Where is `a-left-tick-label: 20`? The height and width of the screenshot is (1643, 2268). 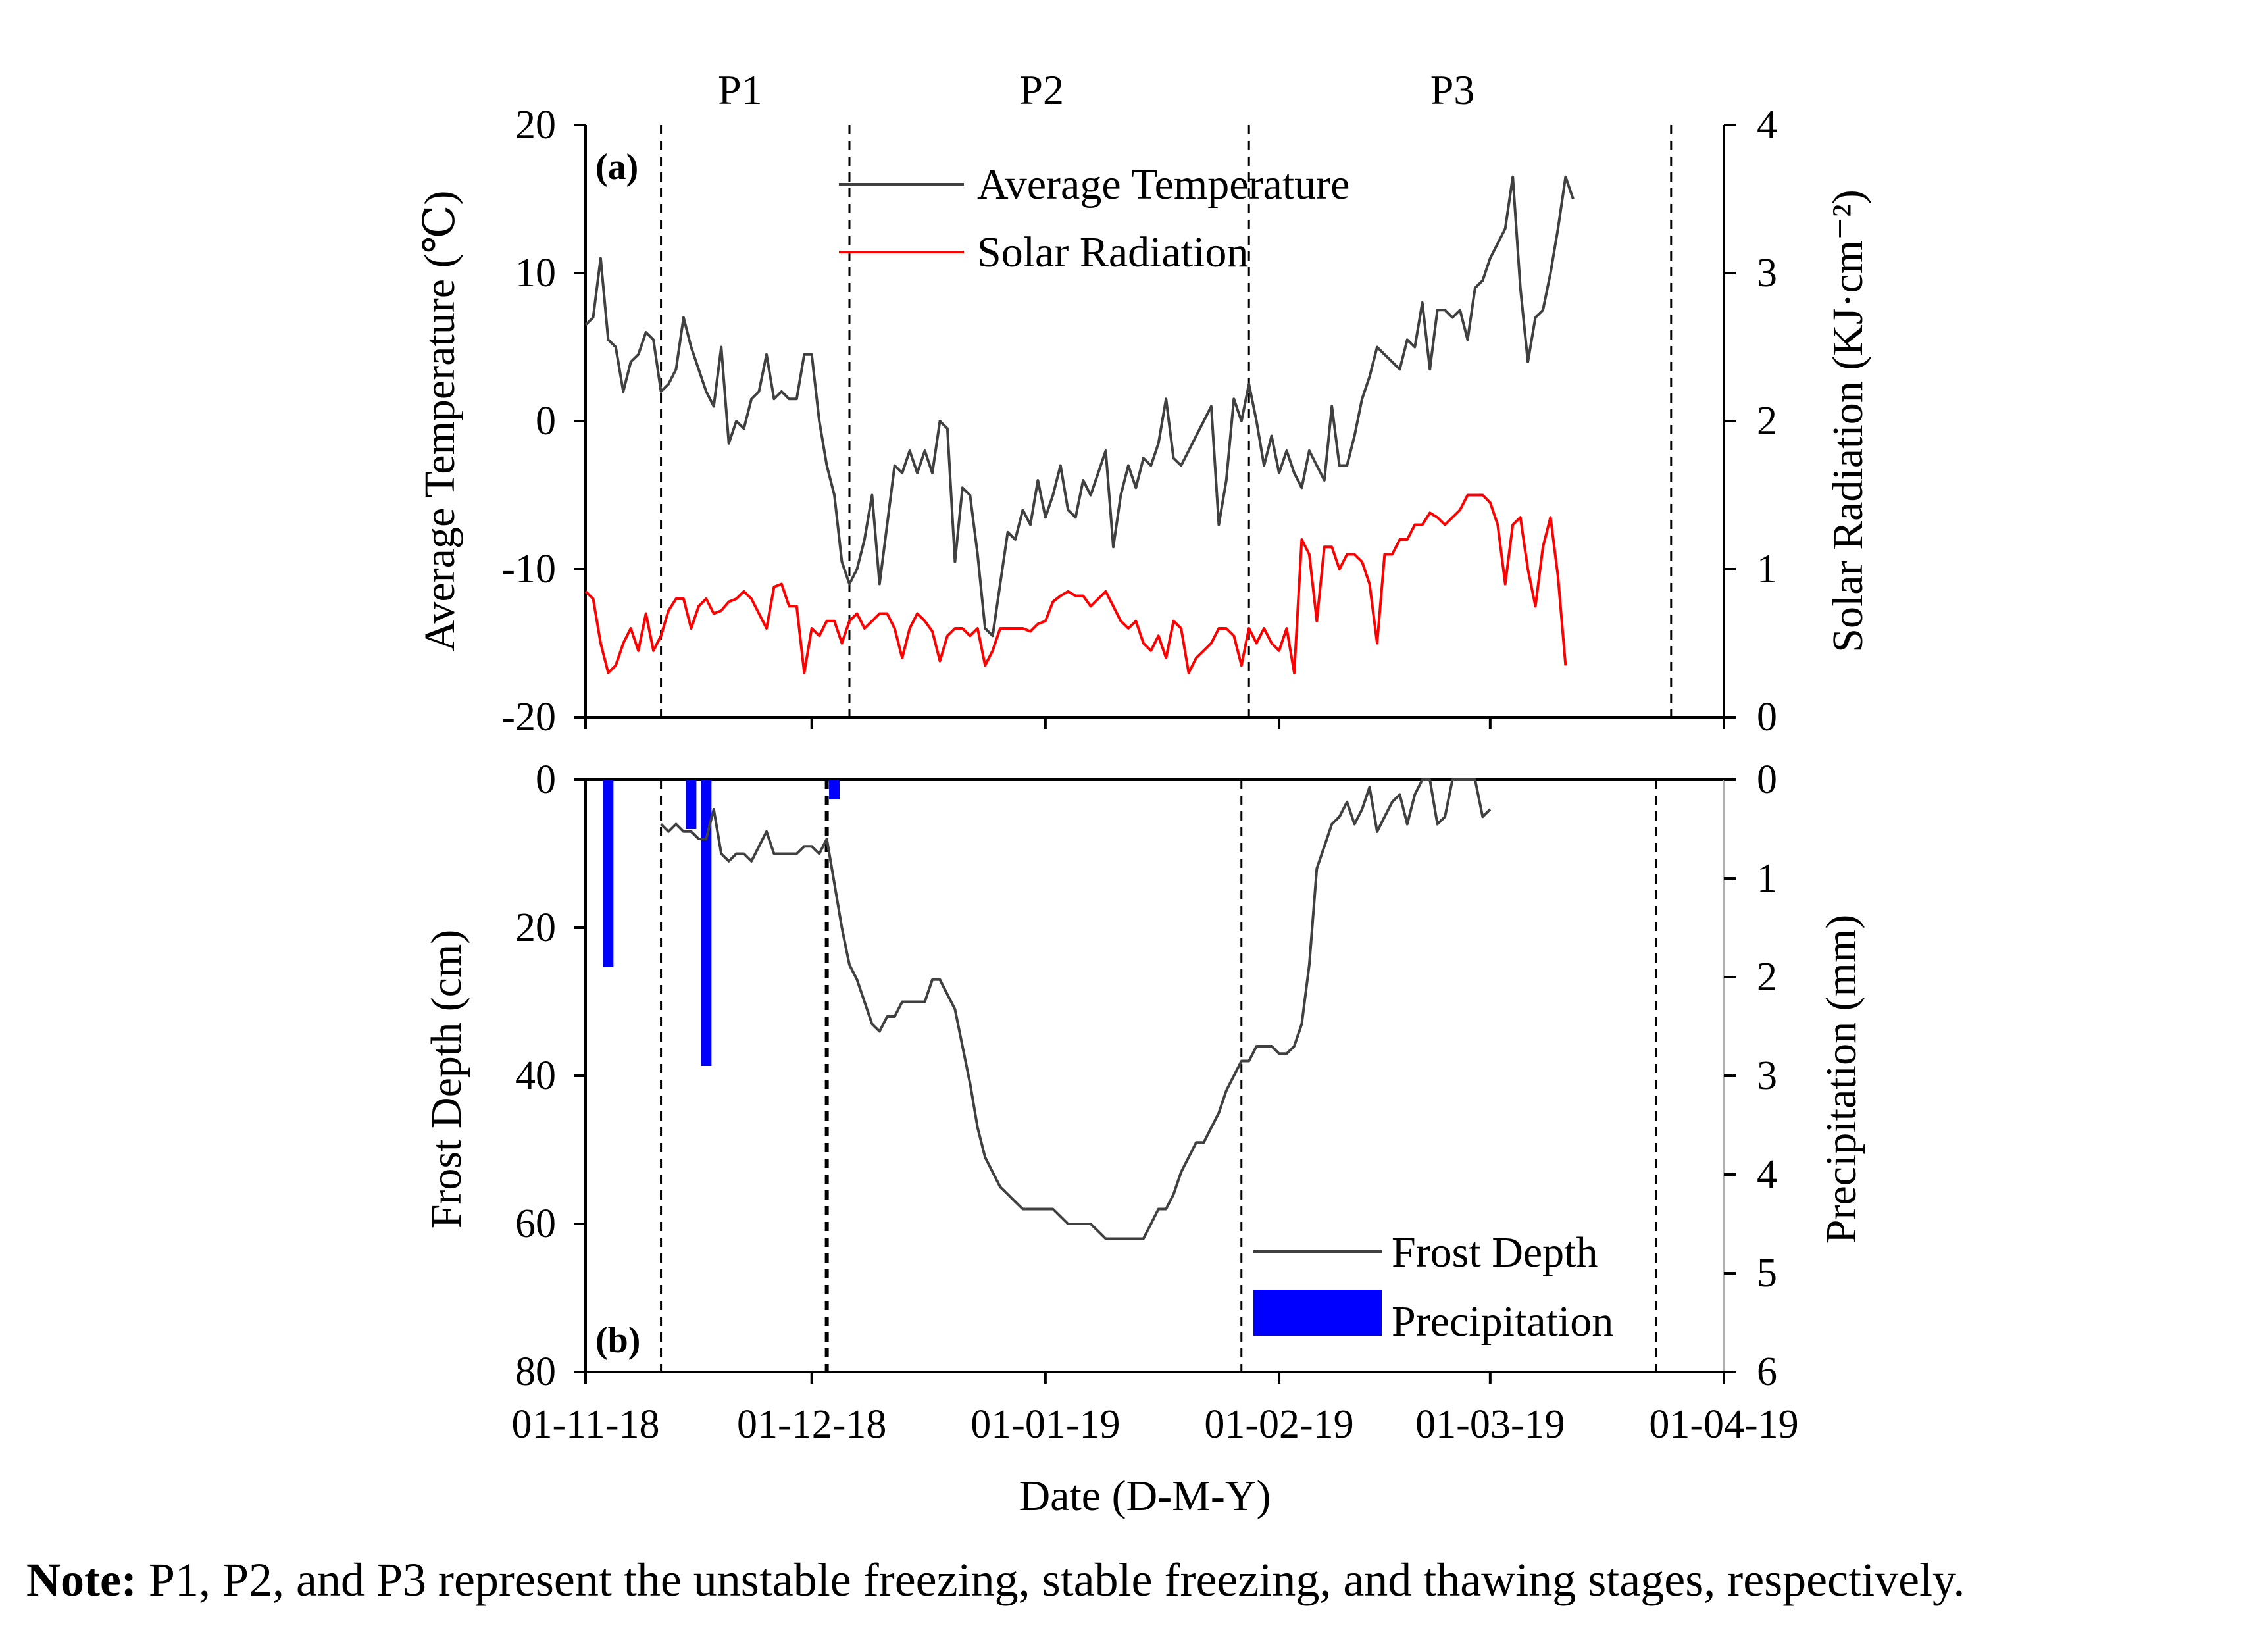
a-left-tick-label: 20 is located at coordinates (535, 125).